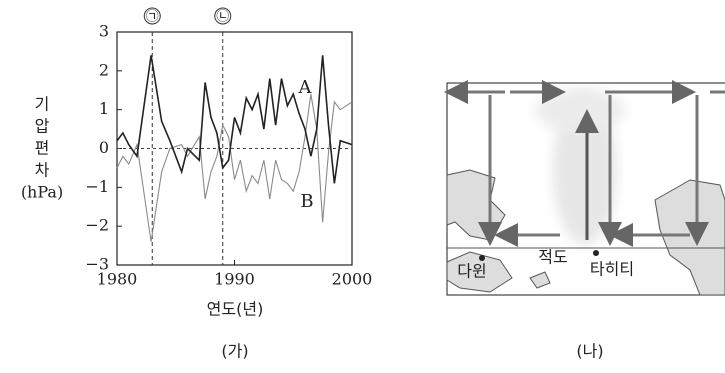 This screenshot has height=373, width=725. What do you see at coordinates (104, 69) in the screenshot?
I see `y-tick-label: 2` at bounding box center [104, 69].